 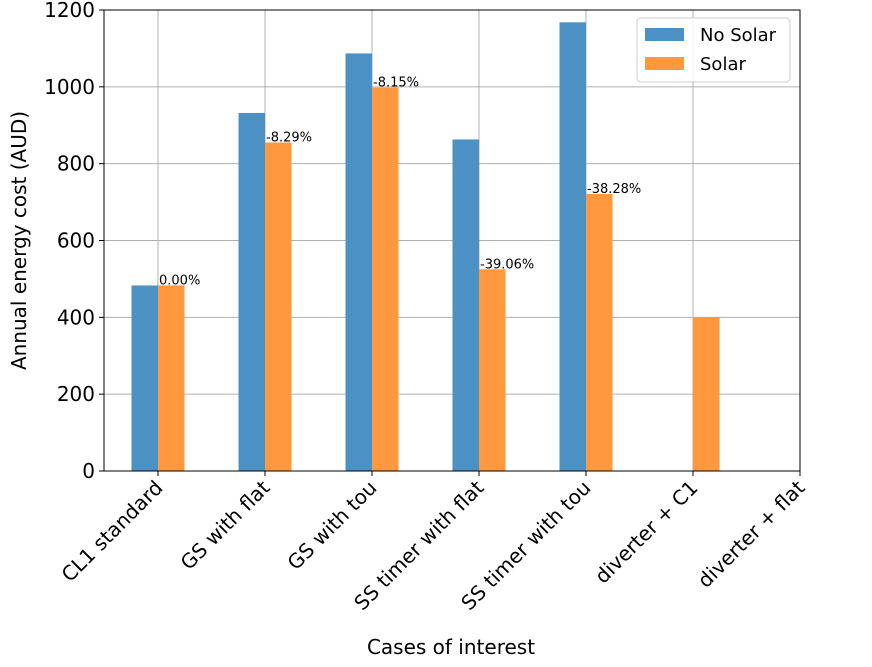 What do you see at coordinates (112, 531) in the screenshot?
I see `x-tick-label: CL1 standard` at bounding box center [112, 531].